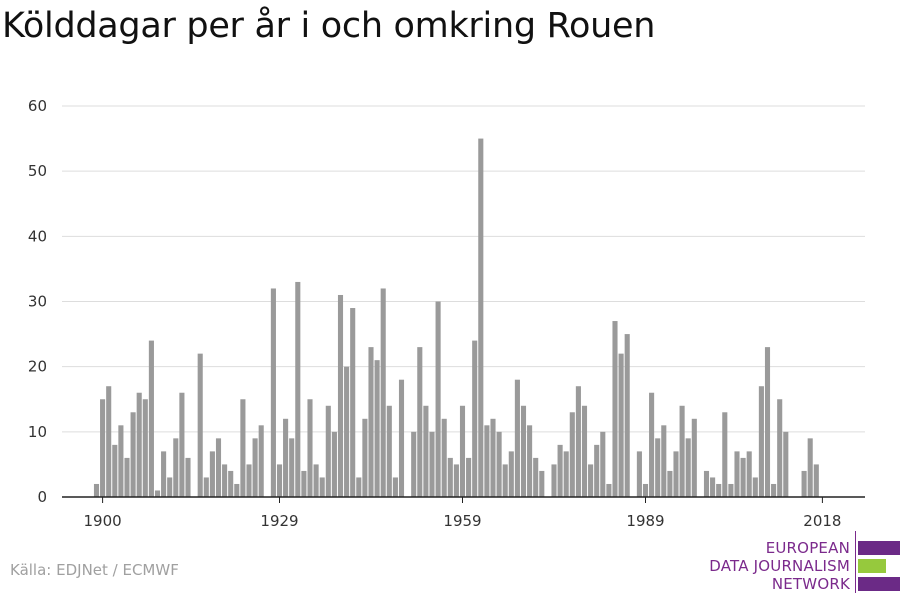 The height and width of the screenshot is (600, 900). Describe the element at coordinates (182, 444) in the screenshot. I see `bar-1913` at that location.